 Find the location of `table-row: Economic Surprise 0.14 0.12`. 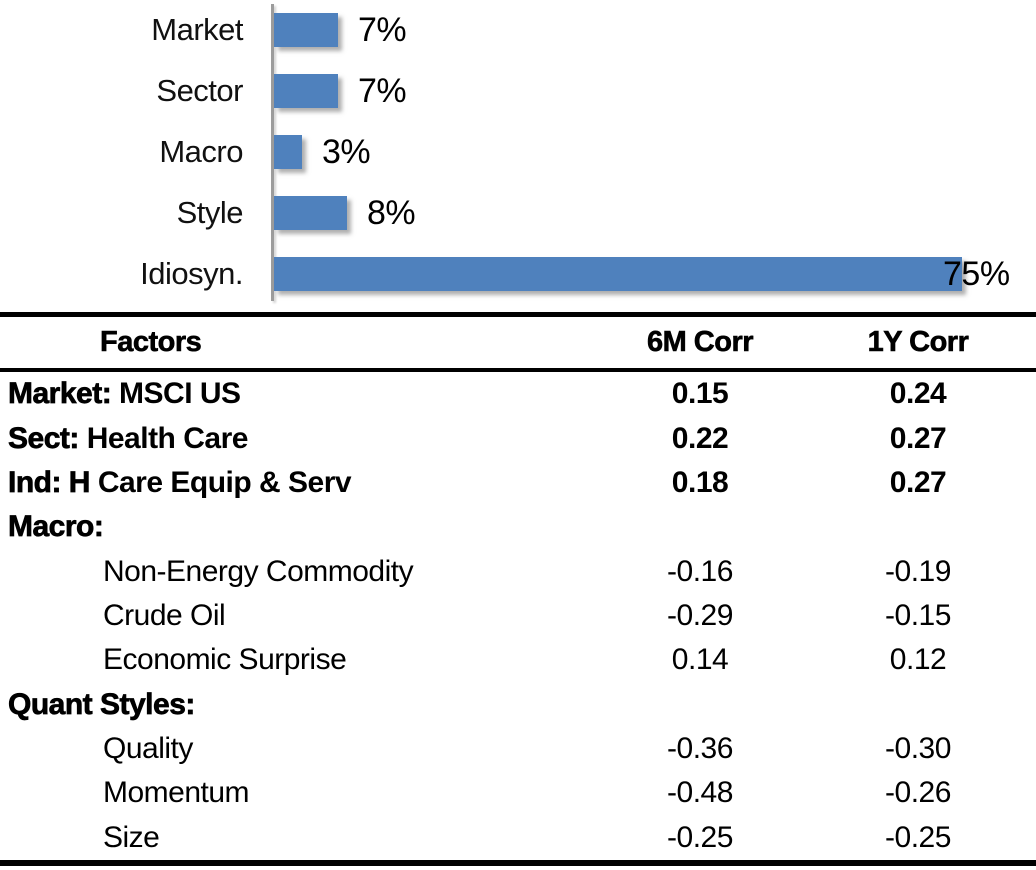

table-row: Economic Surprise 0.14 0.12 is located at coordinates (518, 660).